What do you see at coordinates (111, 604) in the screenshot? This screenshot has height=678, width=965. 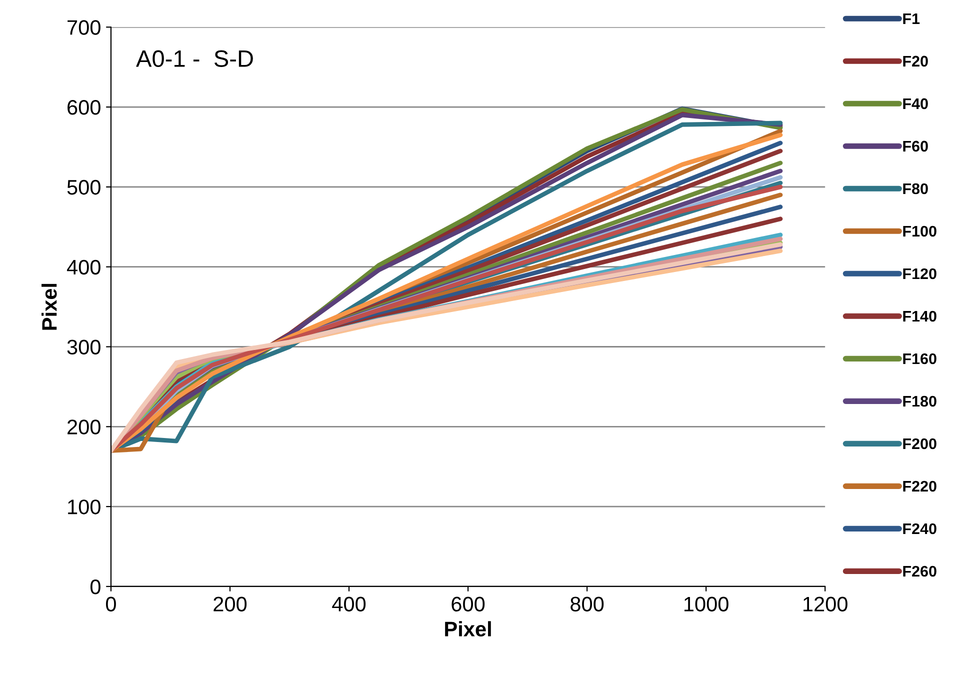 I see `x-tick-label: 0` at bounding box center [111, 604].